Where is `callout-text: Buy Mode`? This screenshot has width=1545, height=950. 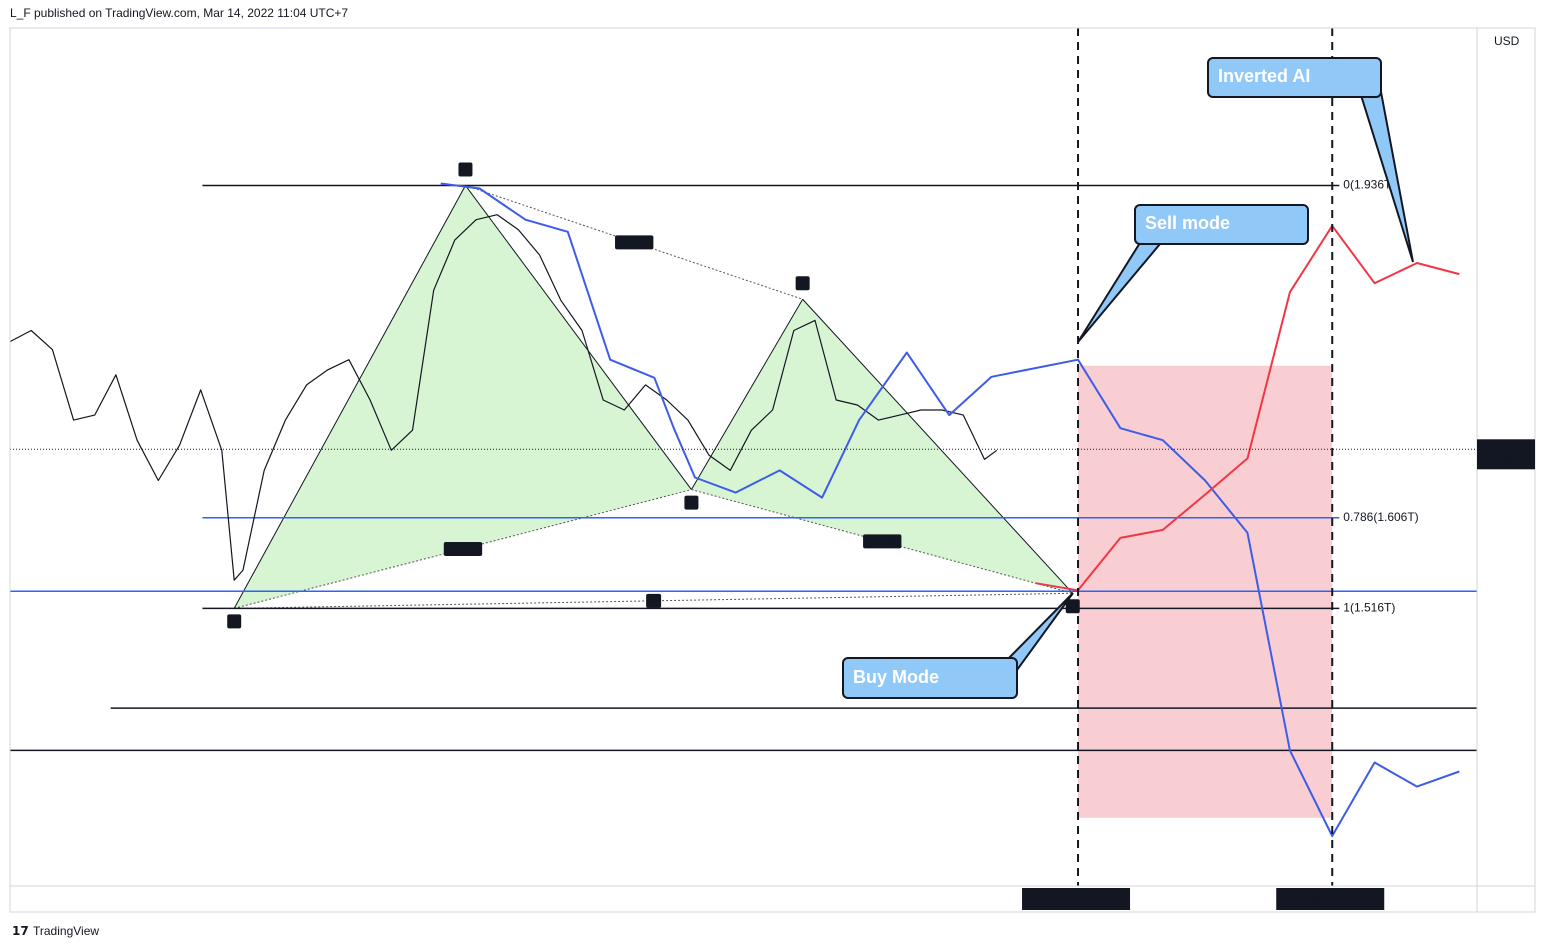
callout-text: Buy Mode is located at coordinates (896, 677).